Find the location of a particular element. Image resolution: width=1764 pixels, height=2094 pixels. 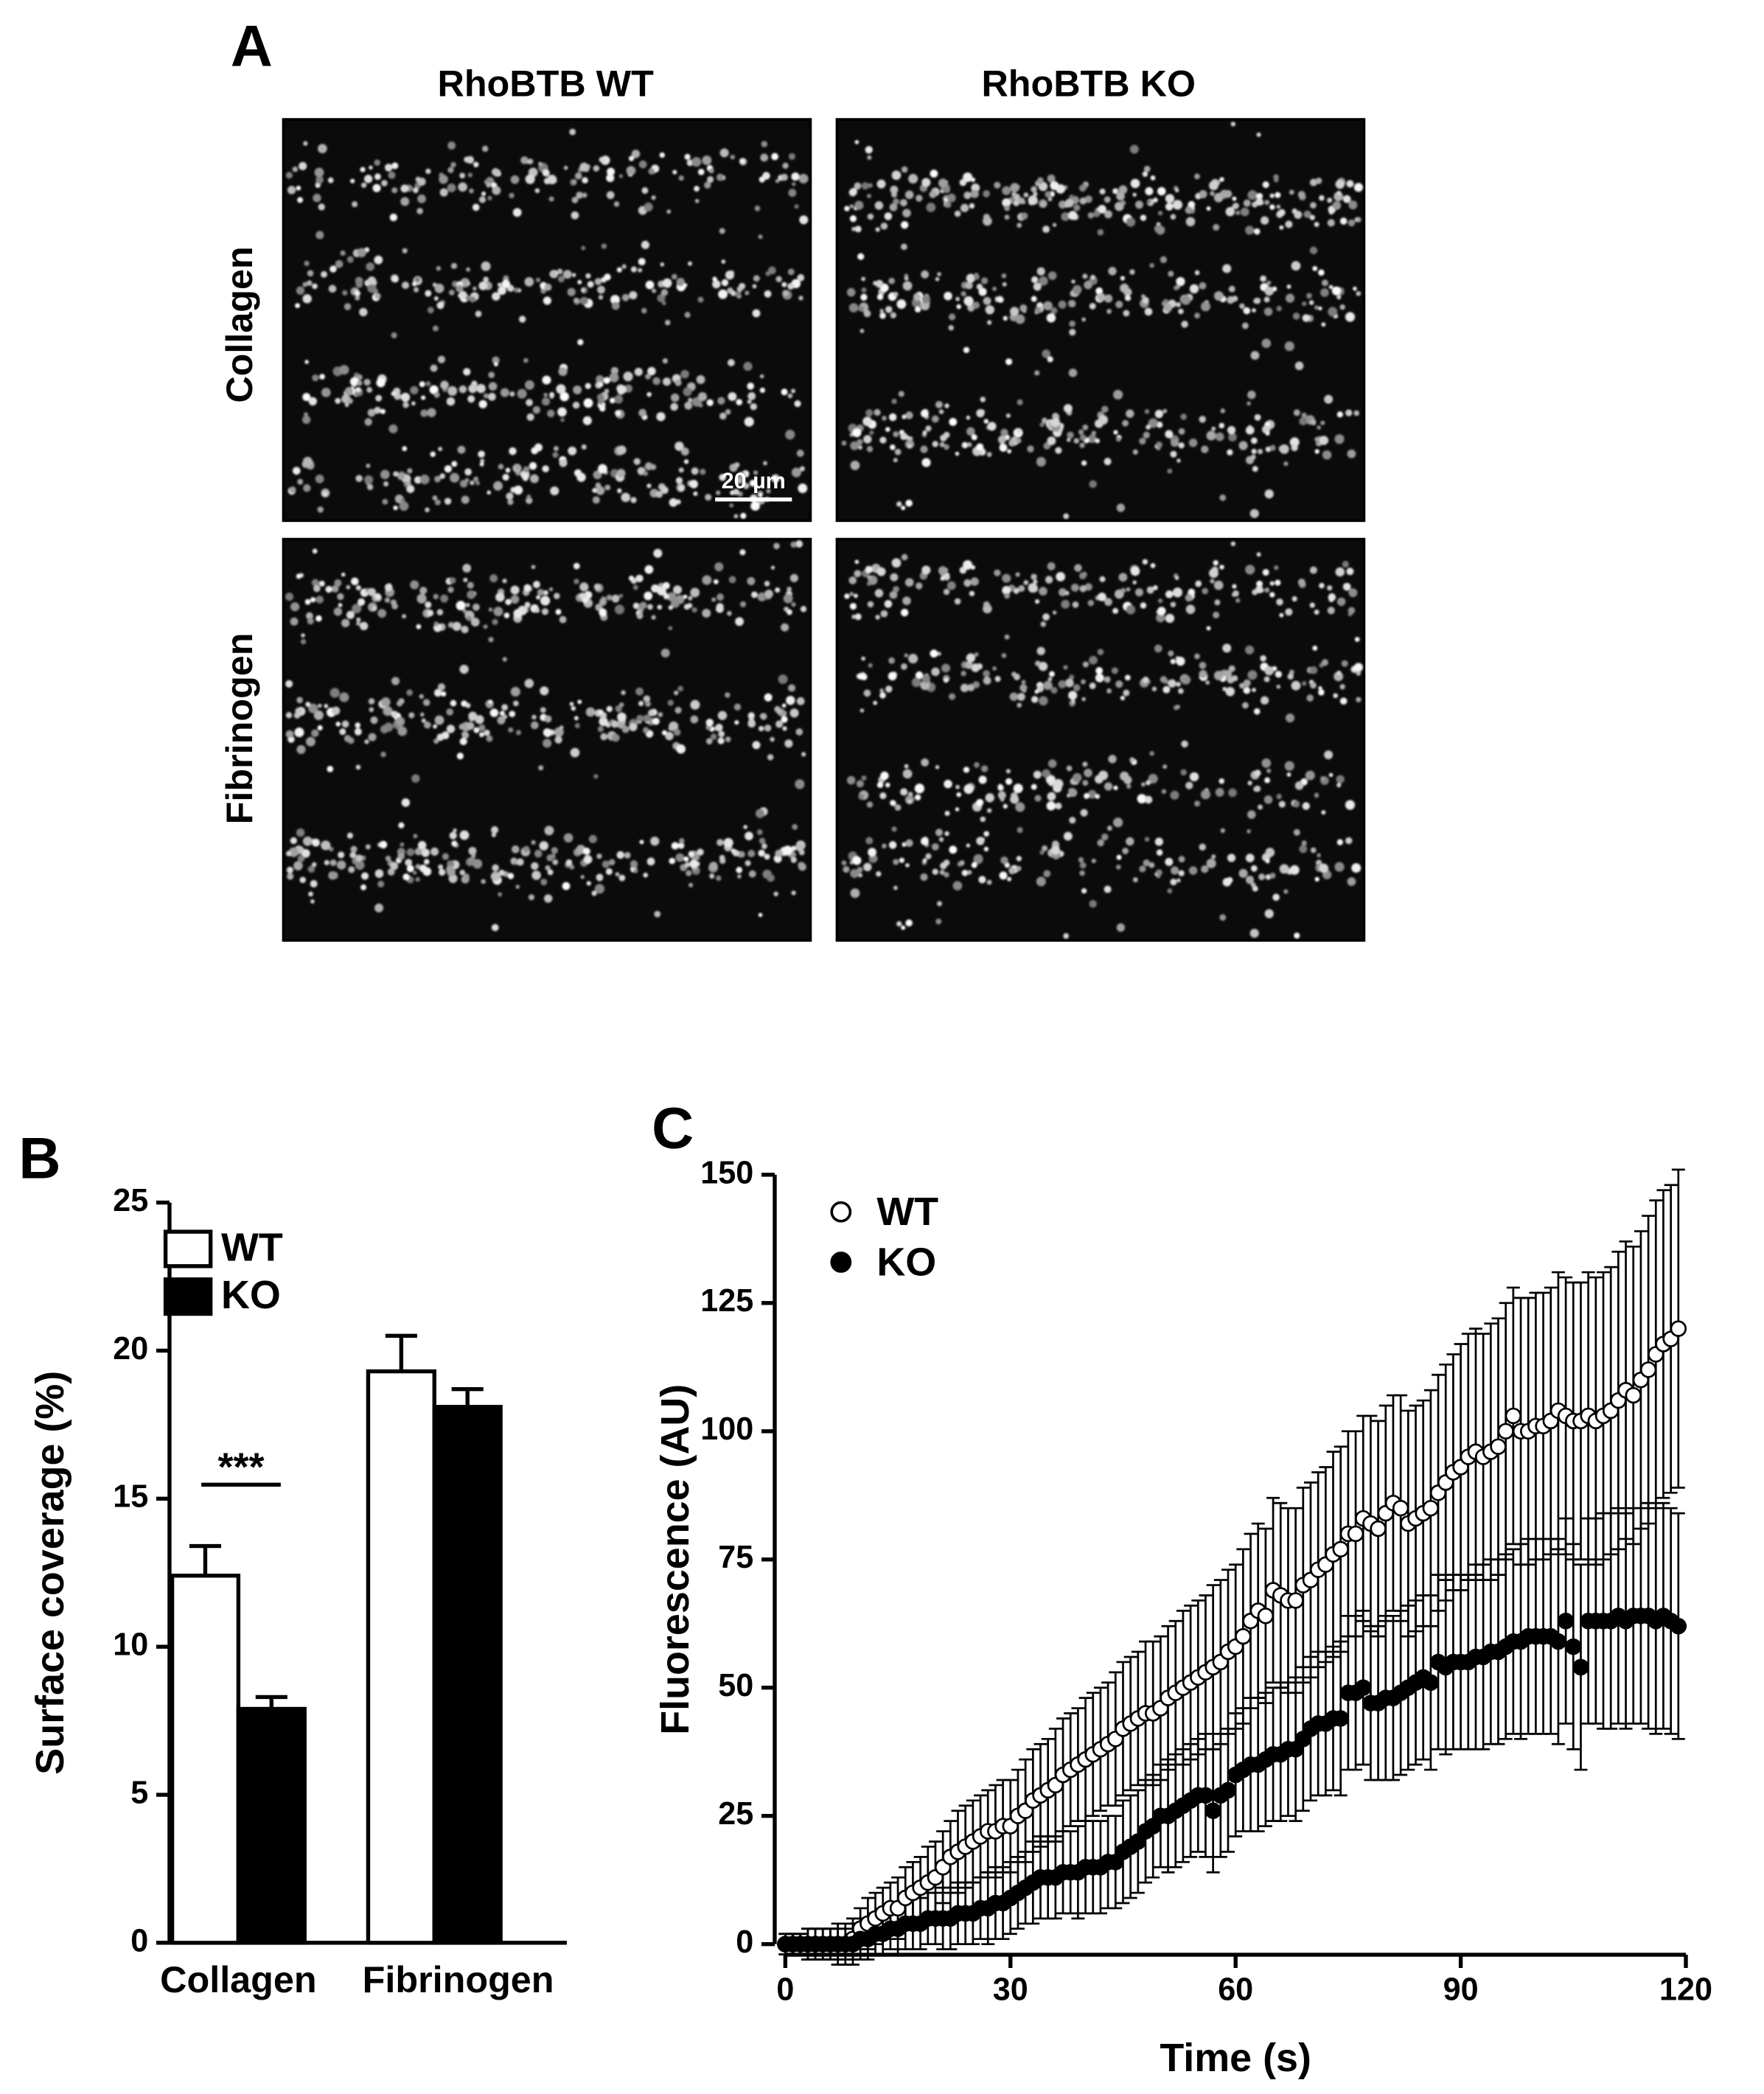

y-tick-label: 5 is located at coordinates (139, 1793).